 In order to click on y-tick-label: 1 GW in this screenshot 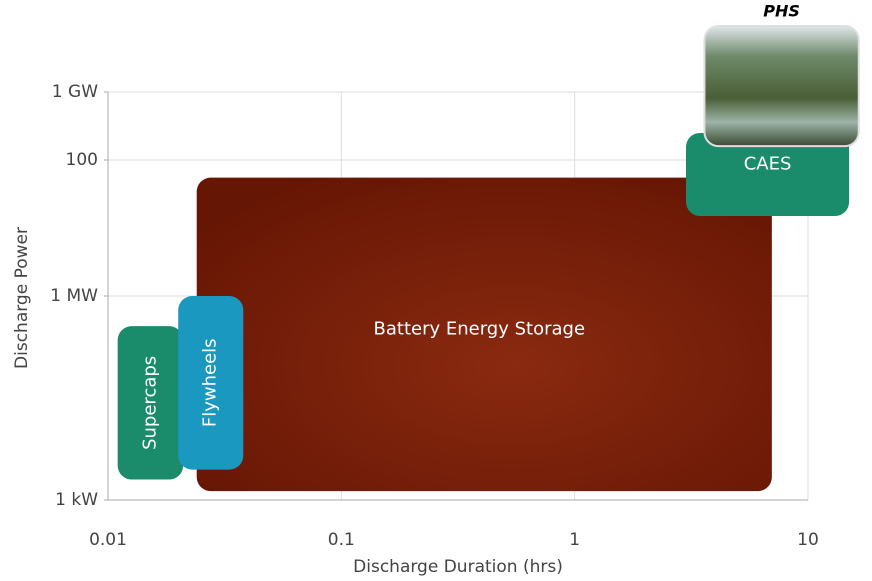, I will do `click(75, 92)`.